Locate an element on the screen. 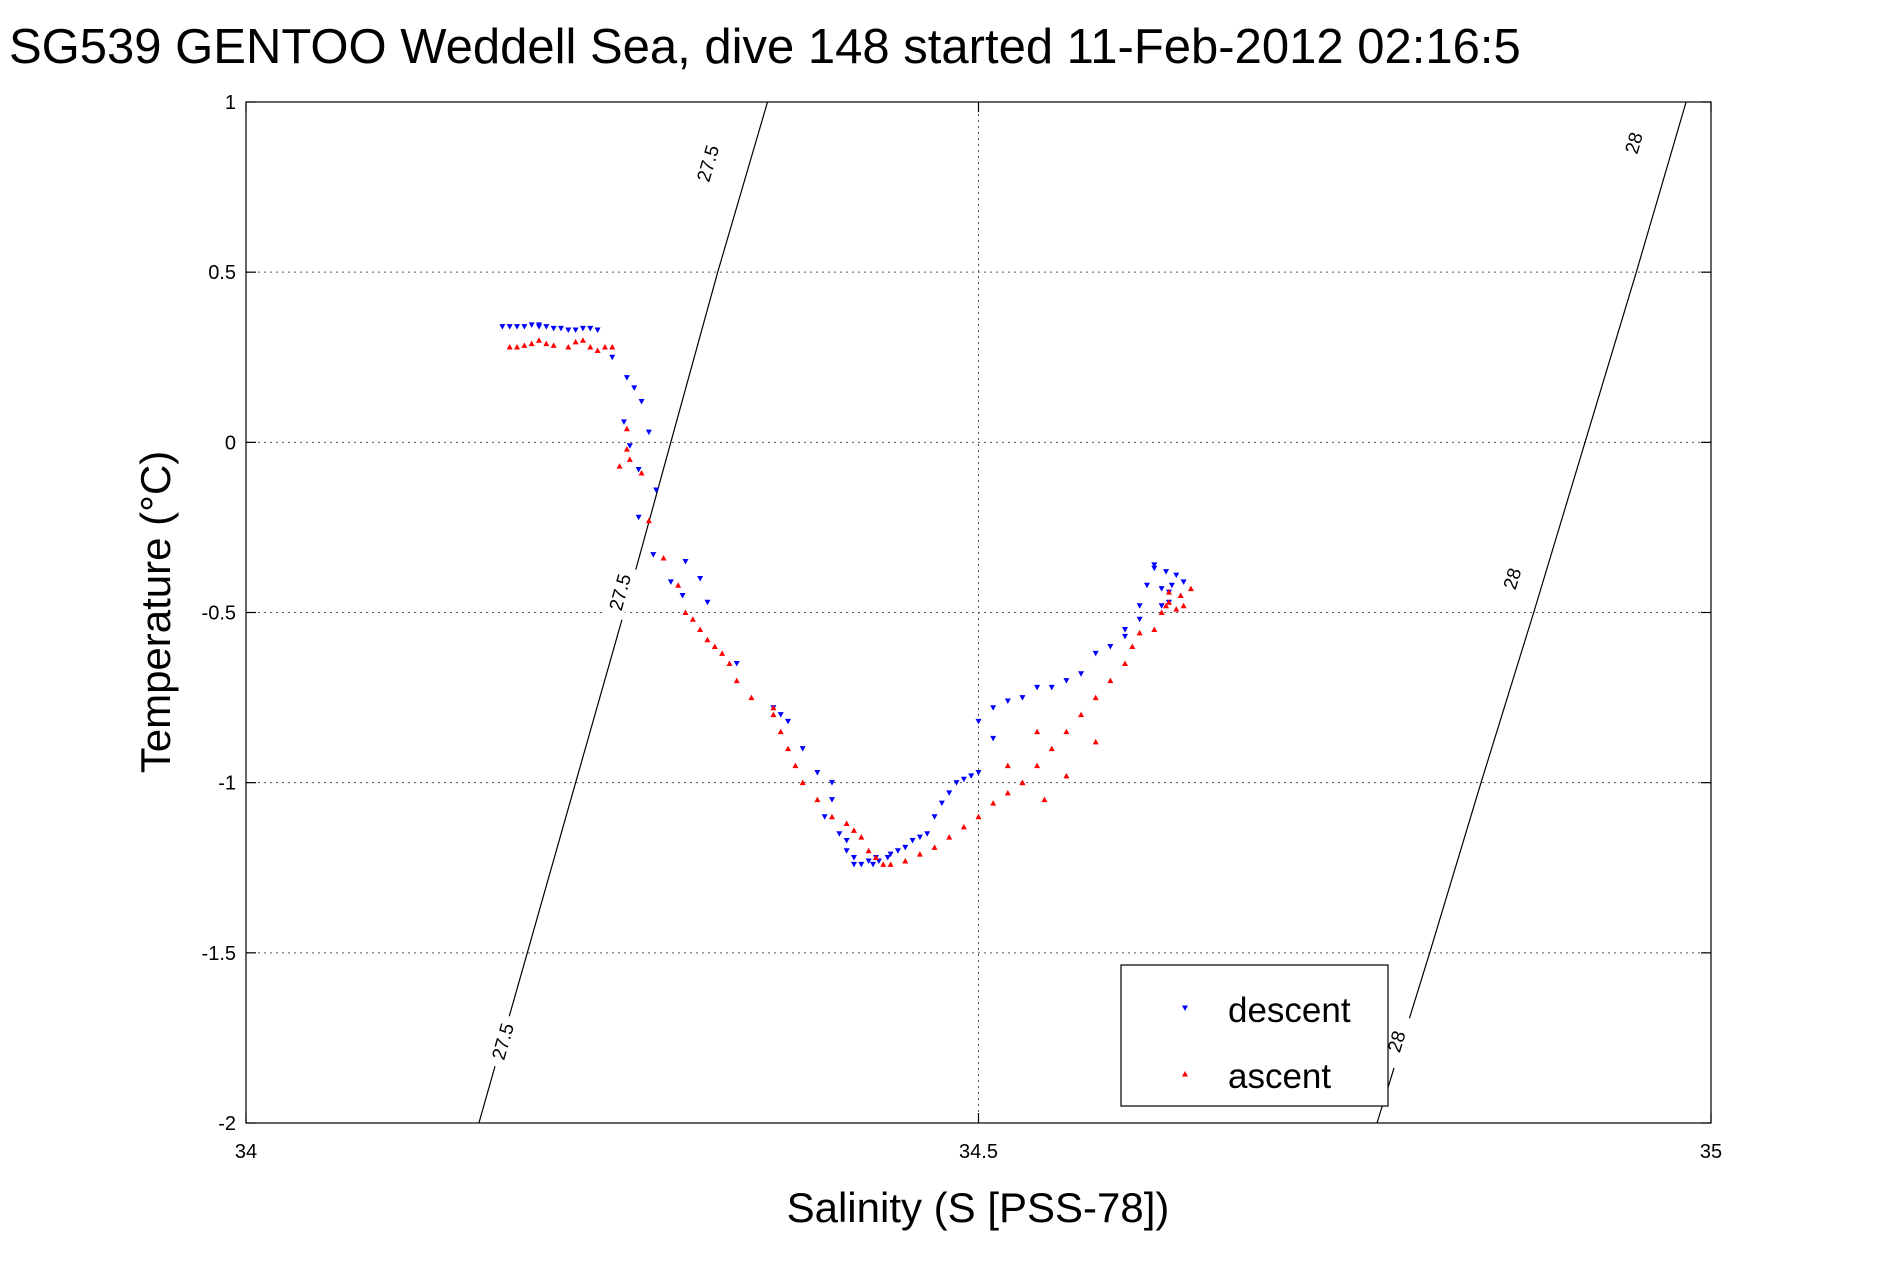 Image resolution: width=1891 pixels, height=1262 pixels. contour-label-27.5: 27.5 is located at coordinates (621, 592).